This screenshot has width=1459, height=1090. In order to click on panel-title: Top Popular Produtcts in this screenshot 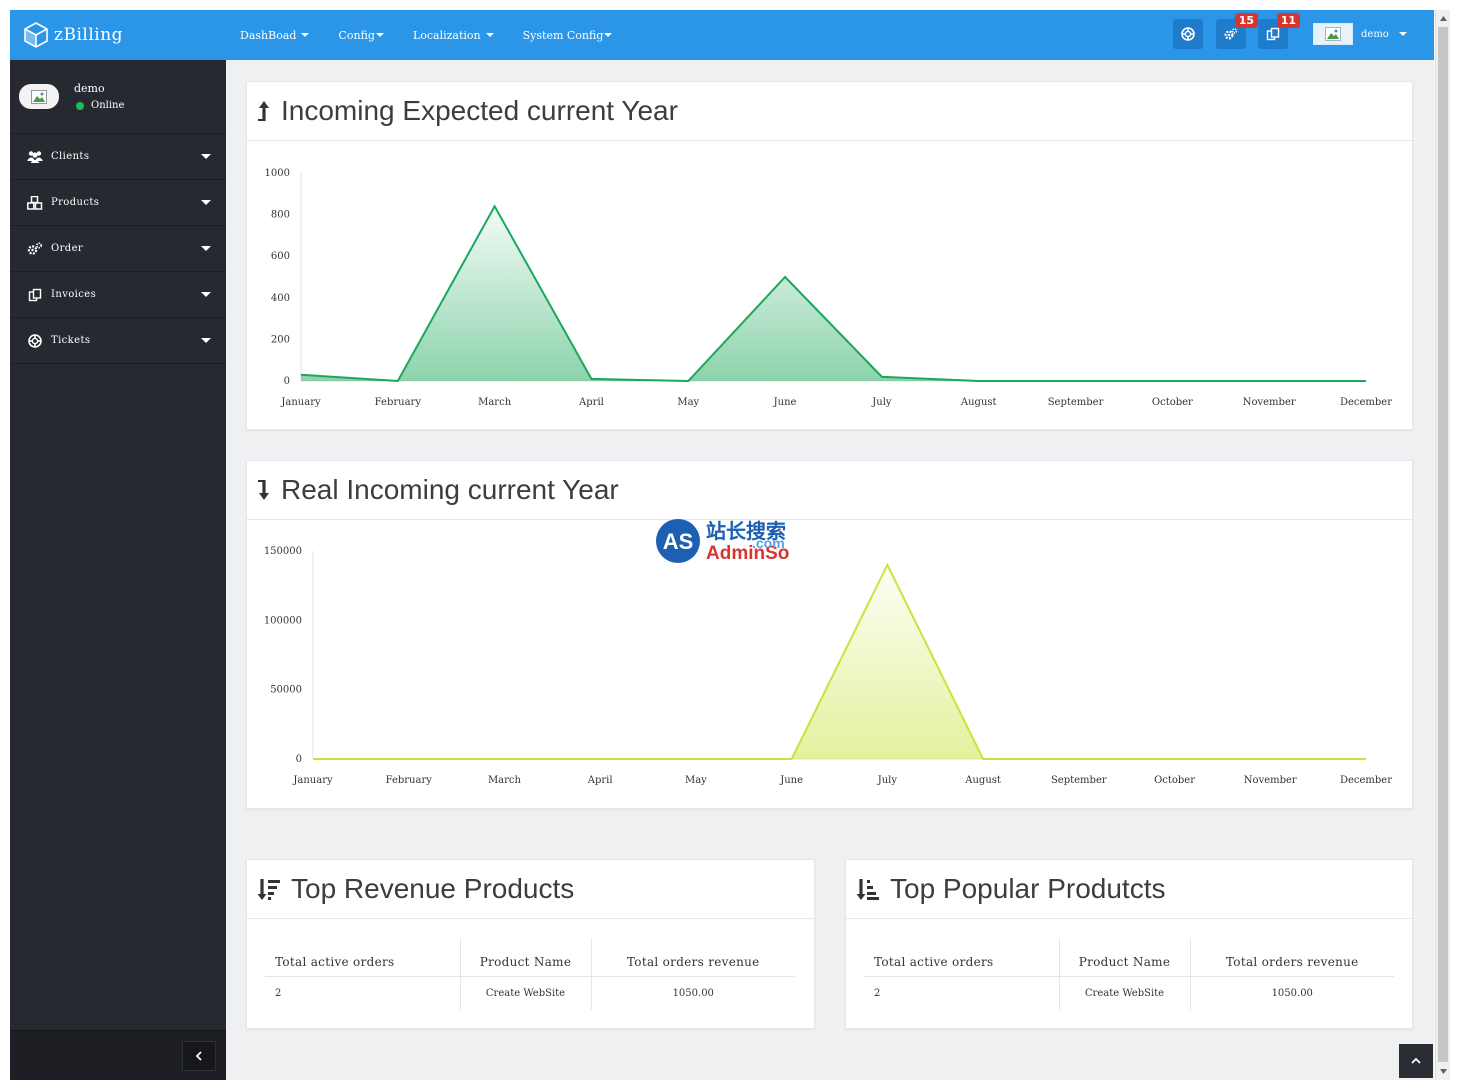, I will do `click(1028, 888)`.